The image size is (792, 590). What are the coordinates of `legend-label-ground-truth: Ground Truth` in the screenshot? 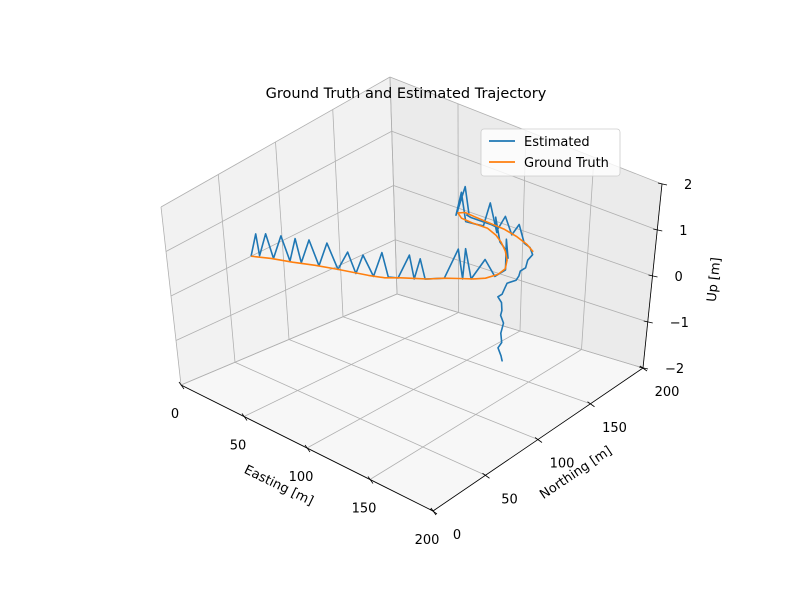 It's located at (566, 163).